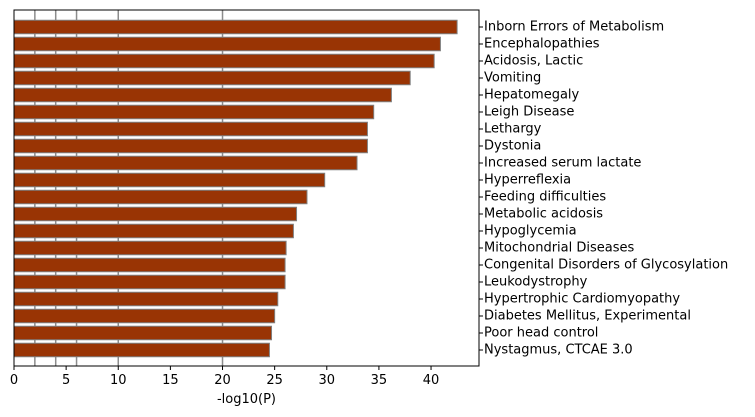  What do you see at coordinates (529, 112) in the screenshot?
I see `category-label: Leigh Disease` at bounding box center [529, 112].